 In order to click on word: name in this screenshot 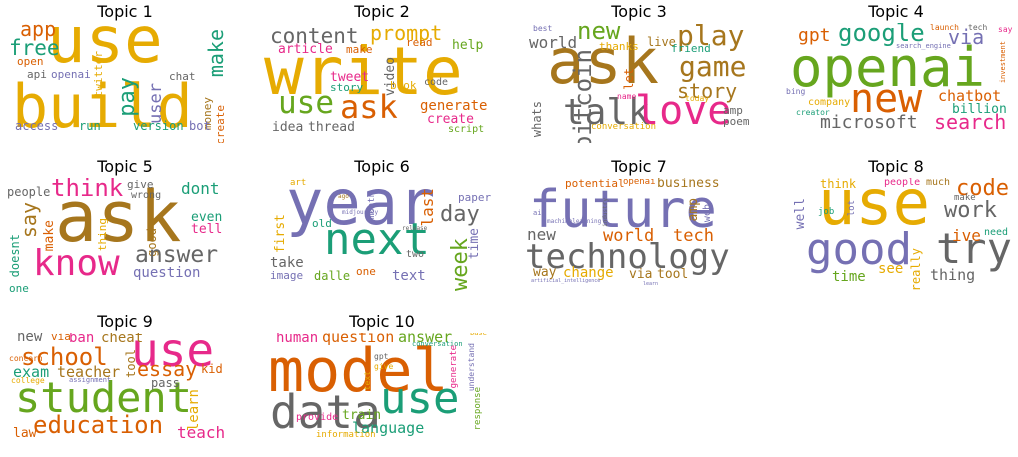, I will do `click(627, 96)`.